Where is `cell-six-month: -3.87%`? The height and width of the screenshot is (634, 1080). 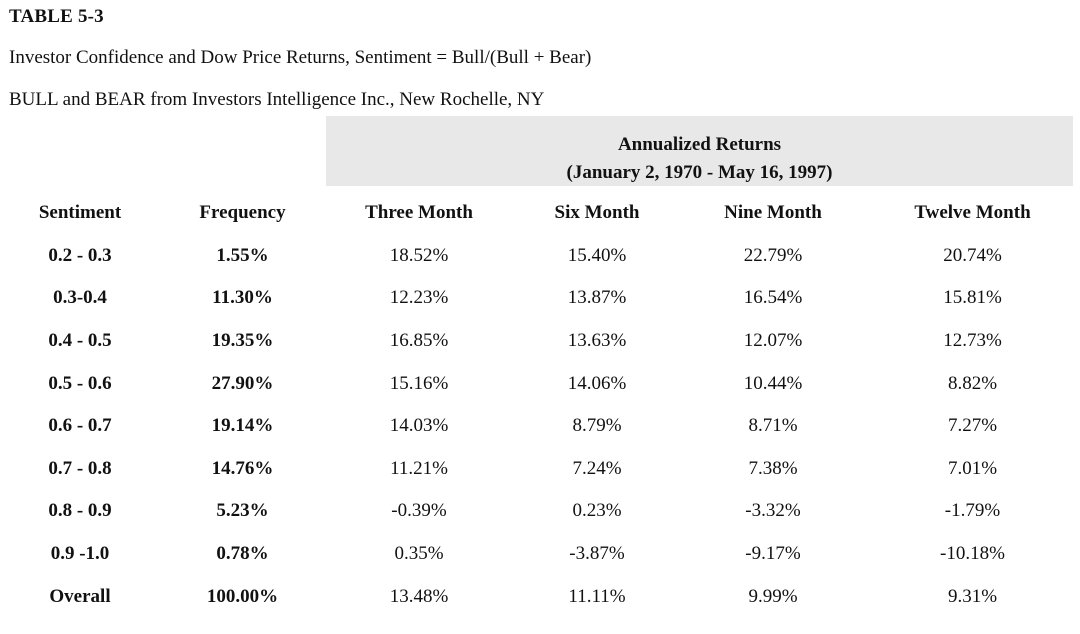 cell-six-month: -3.87% is located at coordinates (597, 554).